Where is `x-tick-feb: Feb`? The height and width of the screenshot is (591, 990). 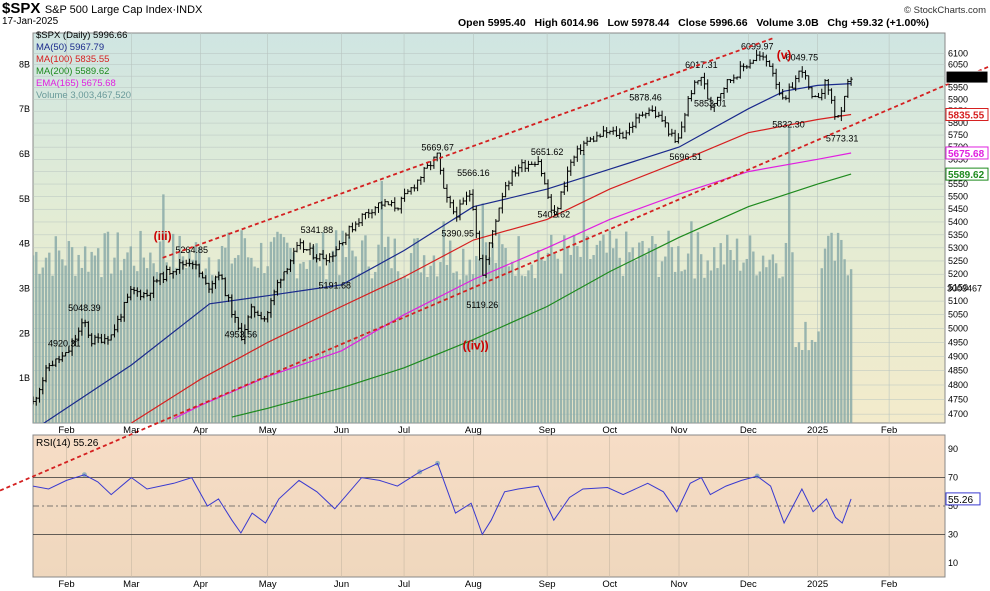
x-tick-feb: Feb is located at coordinates (889, 430).